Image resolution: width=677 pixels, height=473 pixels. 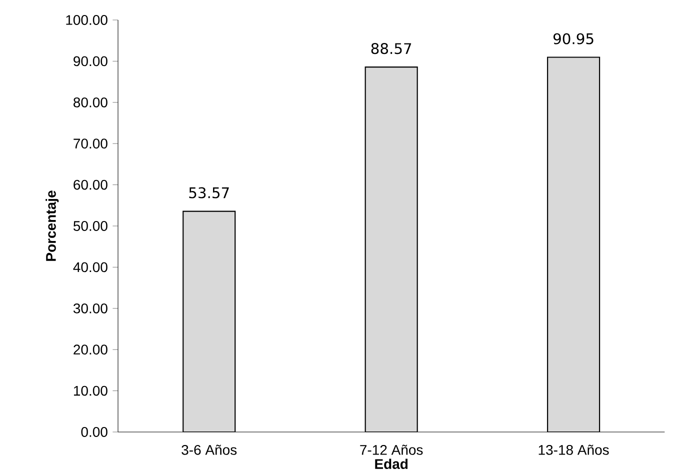 What do you see at coordinates (91, 143) in the screenshot?
I see `y-tick-label: 70.00` at bounding box center [91, 143].